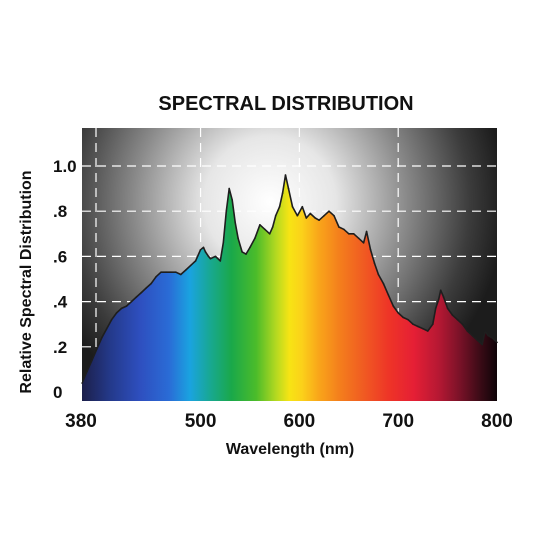 The width and height of the screenshot is (533, 533). I want to click on x-axis-ticks: 380 500 600 700 800, so click(289, 421).